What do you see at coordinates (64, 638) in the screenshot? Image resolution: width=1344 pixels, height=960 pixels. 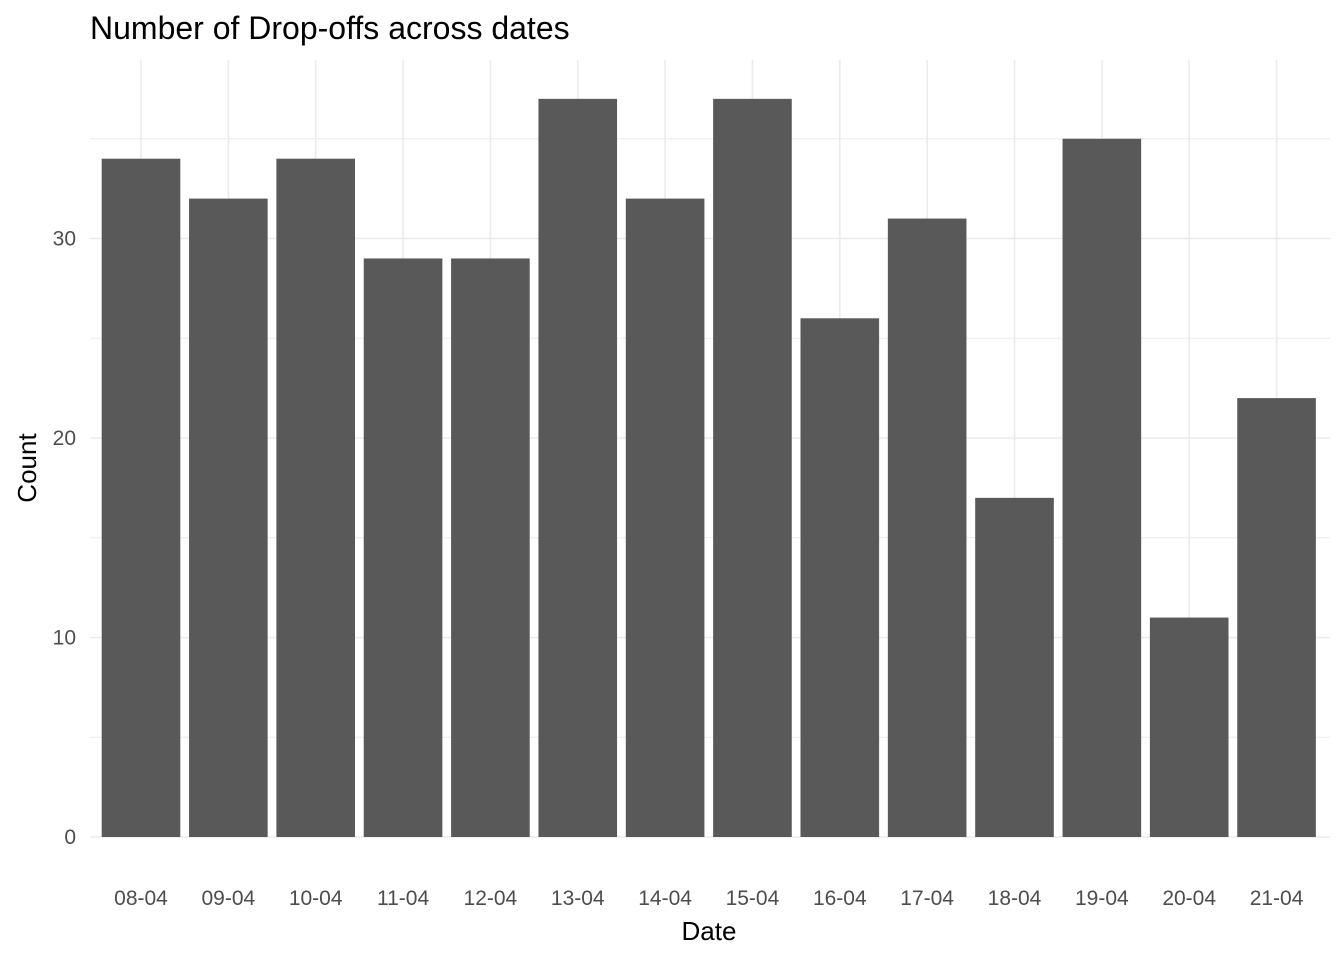 I see `y-tick-label: 10` at bounding box center [64, 638].